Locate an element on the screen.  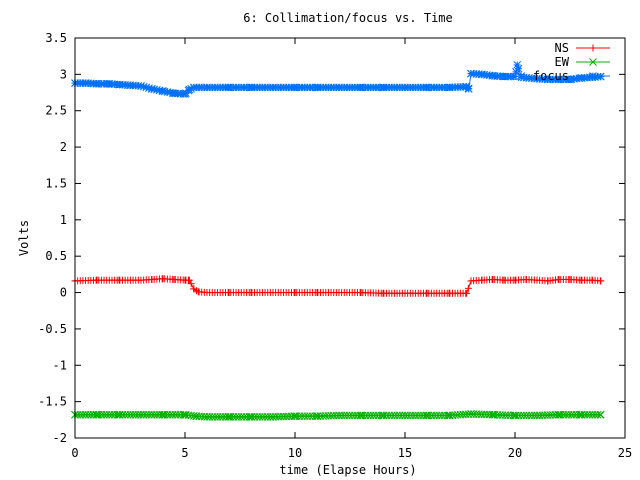
y-tick-label: -1.5 is located at coordinates (52, 402).